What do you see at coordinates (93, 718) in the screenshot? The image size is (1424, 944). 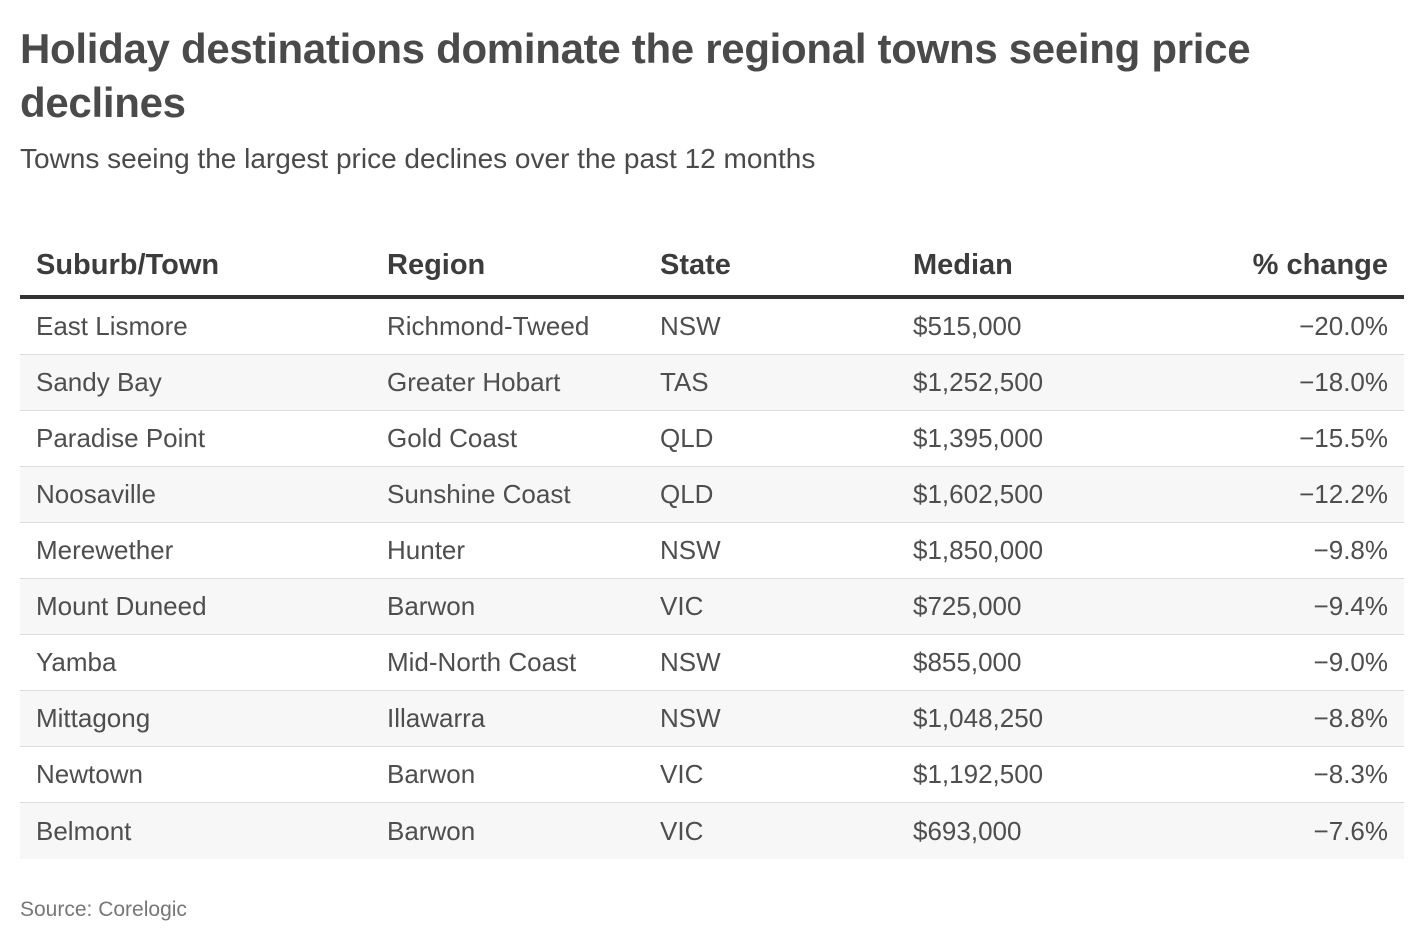 I see `cell-suburb-town: Mittagong` at bounding box center [93, 718].